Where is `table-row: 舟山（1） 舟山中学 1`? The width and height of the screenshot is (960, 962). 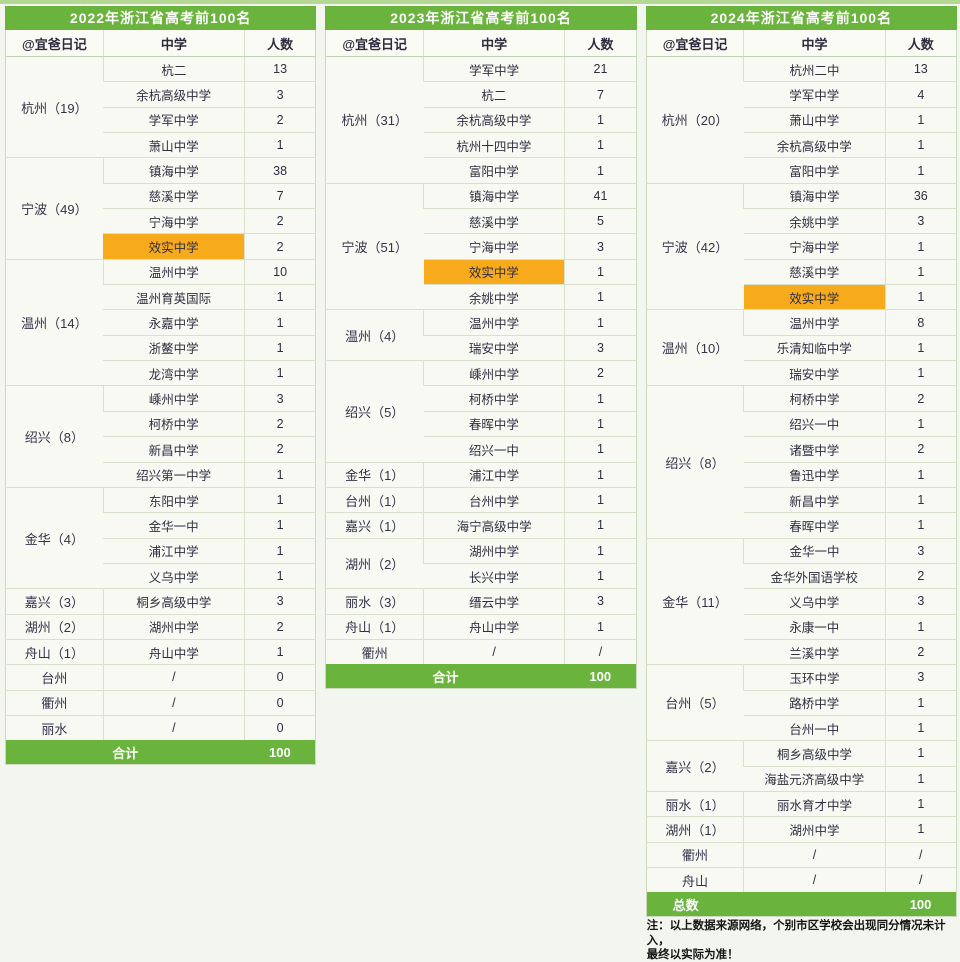
table-row: 舟山（1） 舟山中学 1 is located at coordinates (160, 651).